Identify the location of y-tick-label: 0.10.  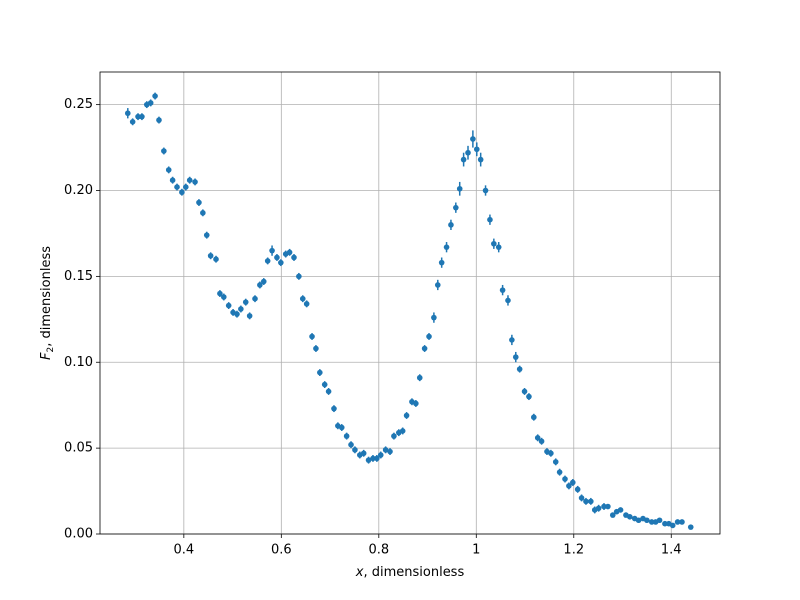
(78, 362).